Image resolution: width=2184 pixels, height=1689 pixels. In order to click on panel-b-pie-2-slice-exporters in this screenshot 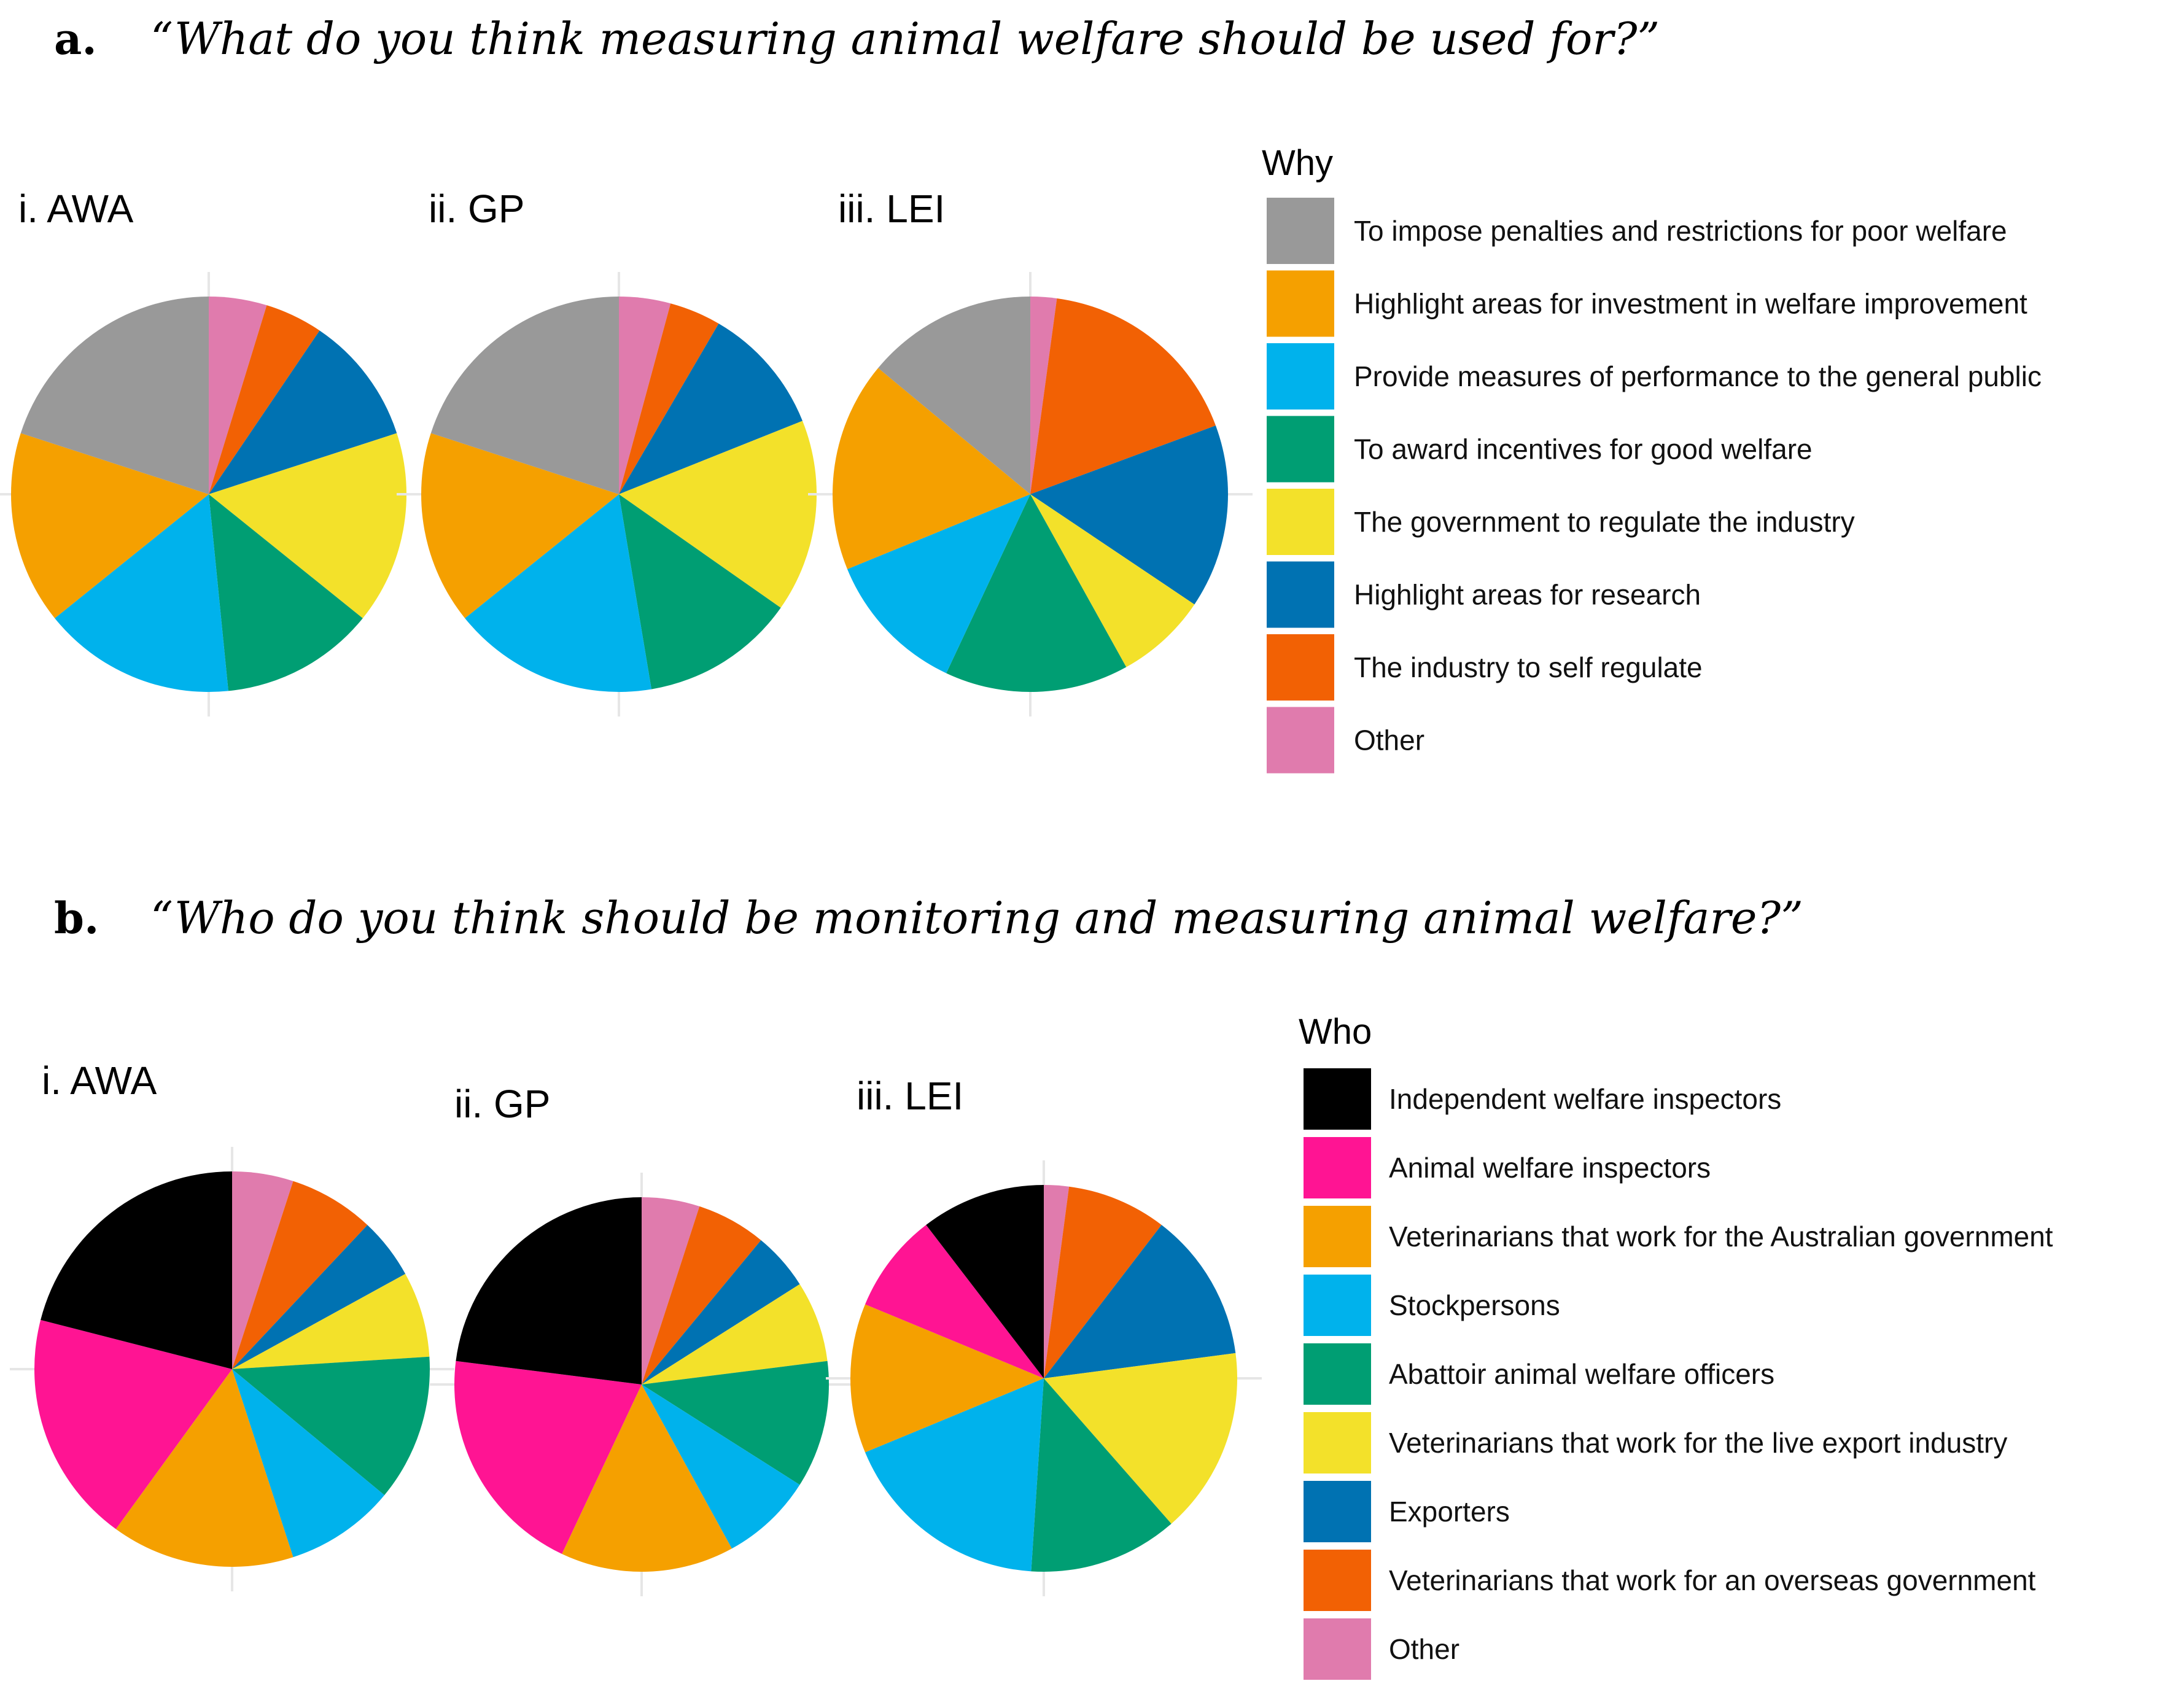, I will do `click(721, 1312)`.